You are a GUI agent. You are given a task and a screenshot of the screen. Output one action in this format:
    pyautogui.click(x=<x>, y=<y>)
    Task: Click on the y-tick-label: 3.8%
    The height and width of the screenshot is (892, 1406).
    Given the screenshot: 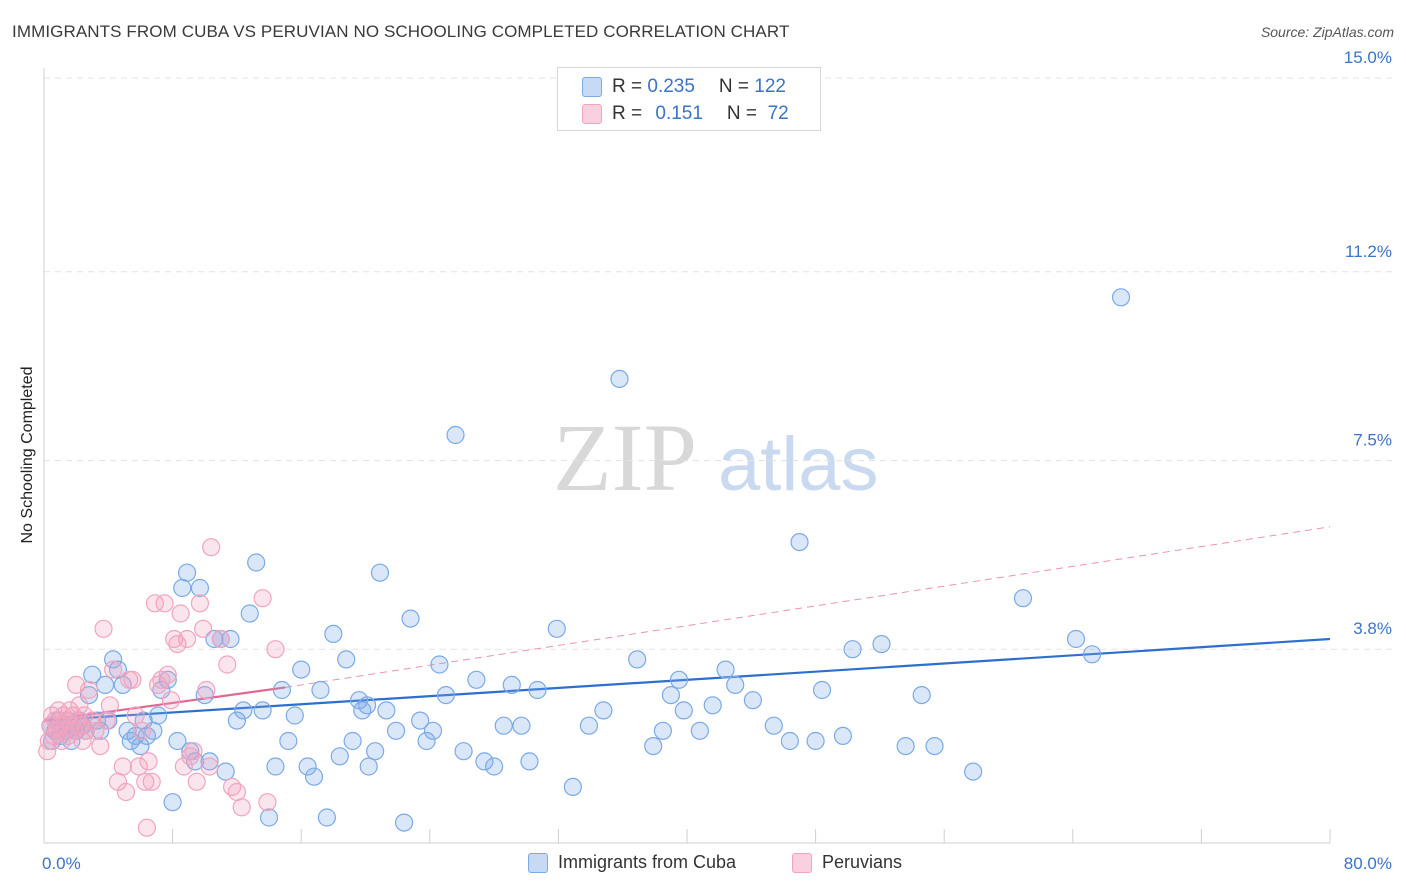 What is the action you would take?
    pyautogui.click(x=1372, y=628)
    